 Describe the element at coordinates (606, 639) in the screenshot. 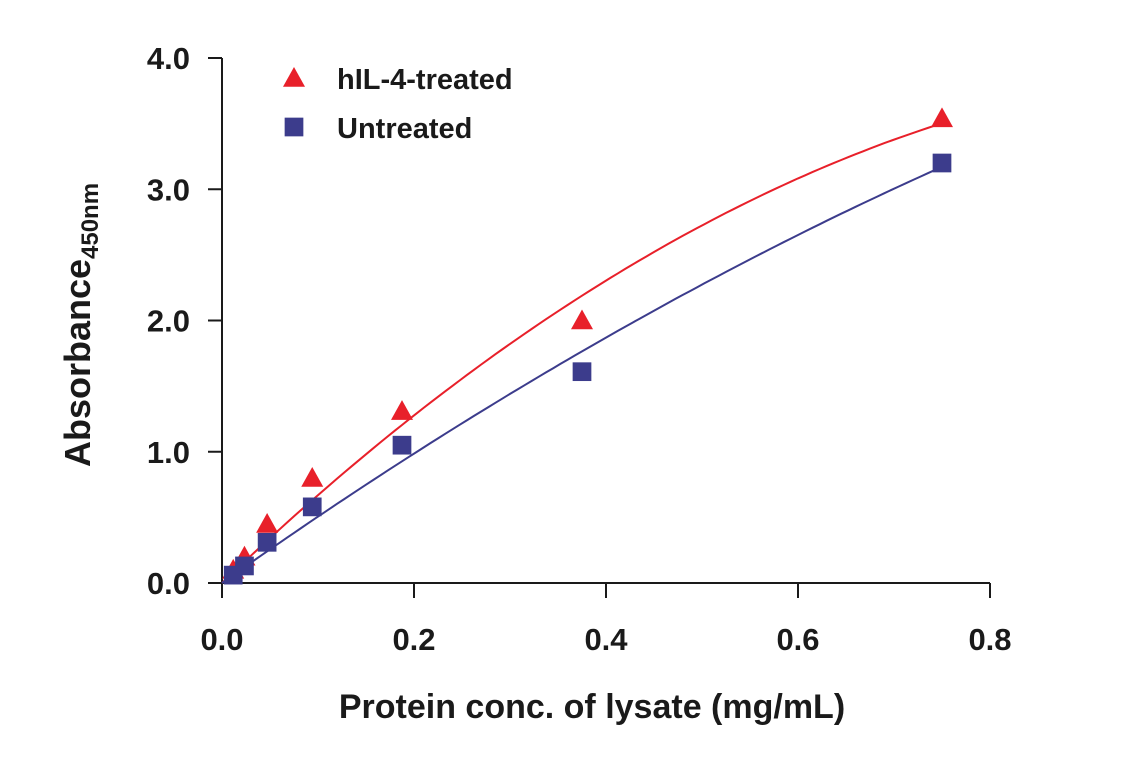

I see `x-tick-label: 0.4` at that location.